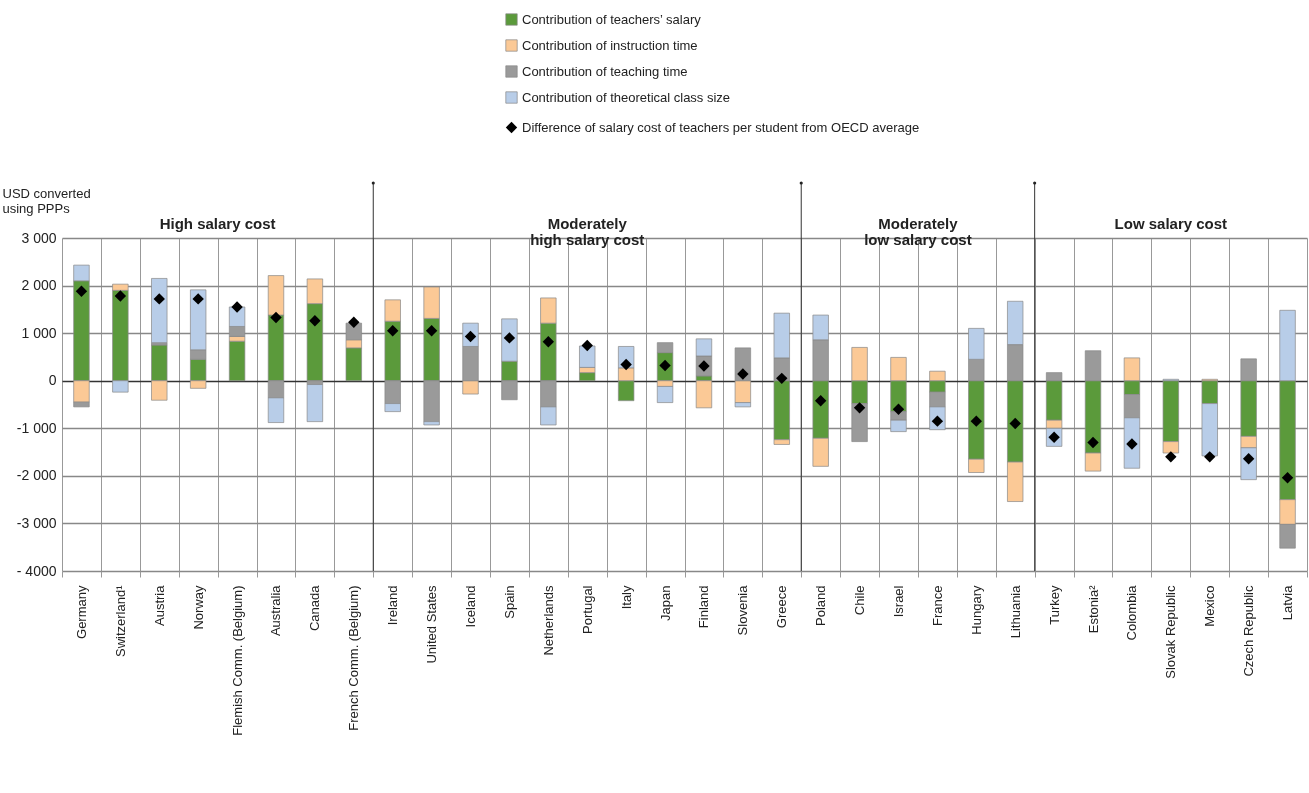 This screenshot has width=1309, height=793. What do you see at coordinates (36, 522) in the screenshot?
I see `y-tick-label: -3 000` at bounding box center [36, 522].